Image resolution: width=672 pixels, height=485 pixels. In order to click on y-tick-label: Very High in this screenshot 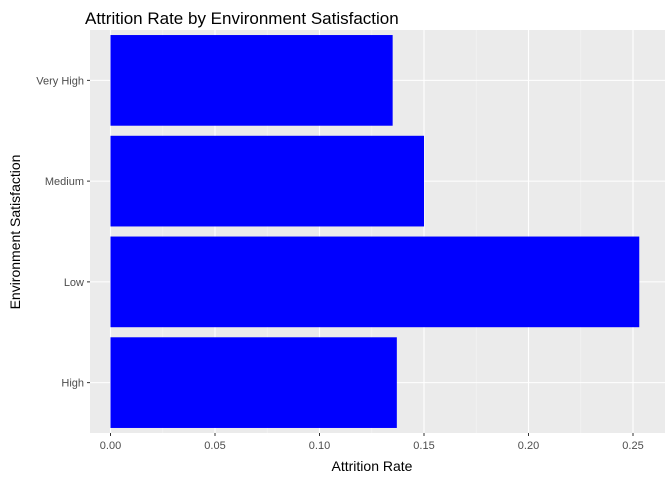, I will do `click(60, 81)`.